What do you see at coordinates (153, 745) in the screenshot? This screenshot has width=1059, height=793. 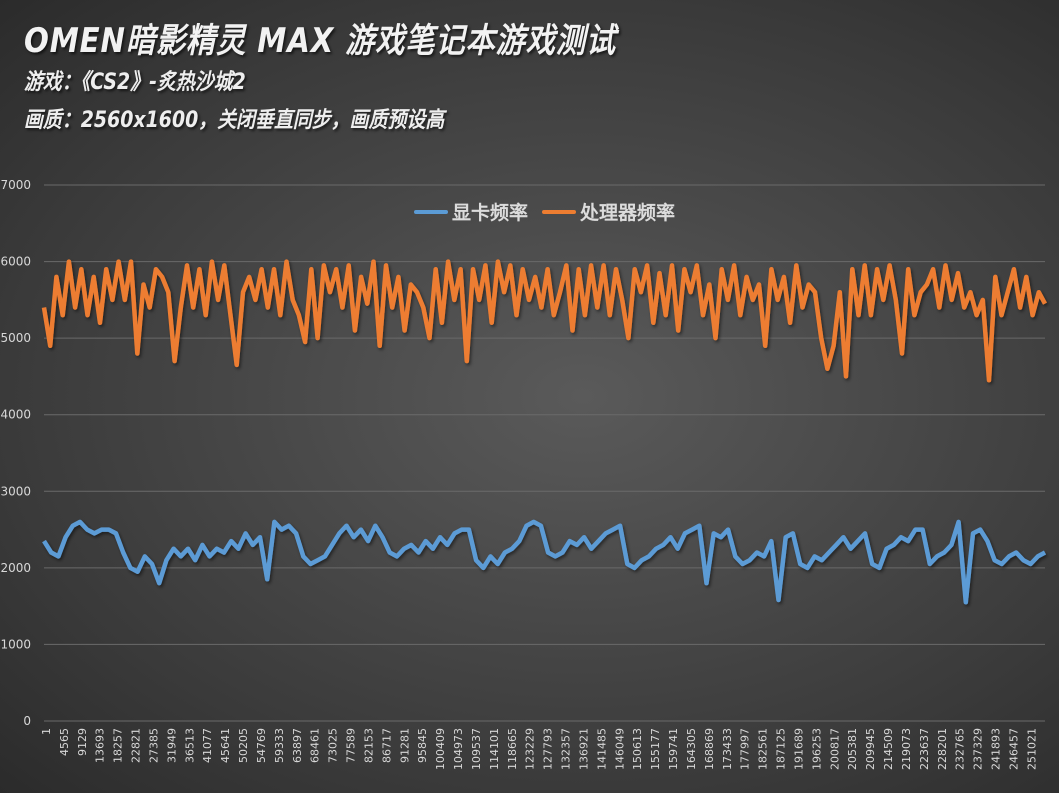 I see `x-tick-label: 27385` at bounding box center [153, 745].